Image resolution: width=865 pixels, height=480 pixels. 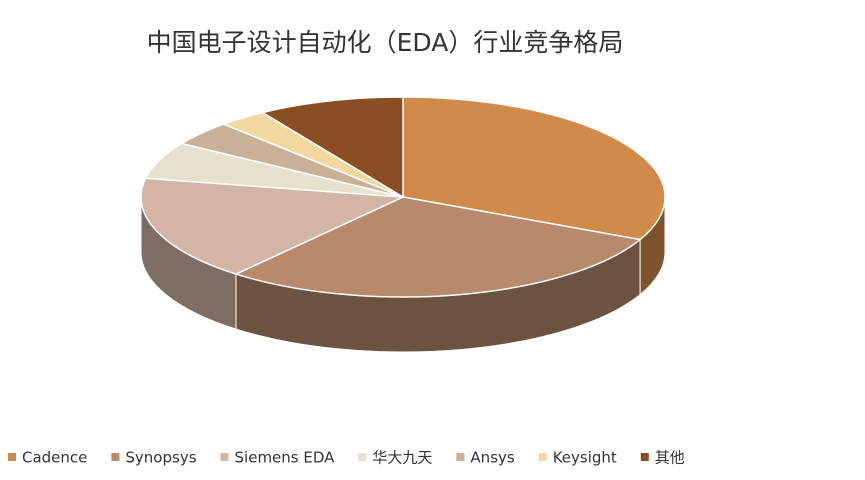 What do you see at coordinates (670, 458) in the screenshot?
I see `legend-label: 其他` at bounding box center [670, 458].